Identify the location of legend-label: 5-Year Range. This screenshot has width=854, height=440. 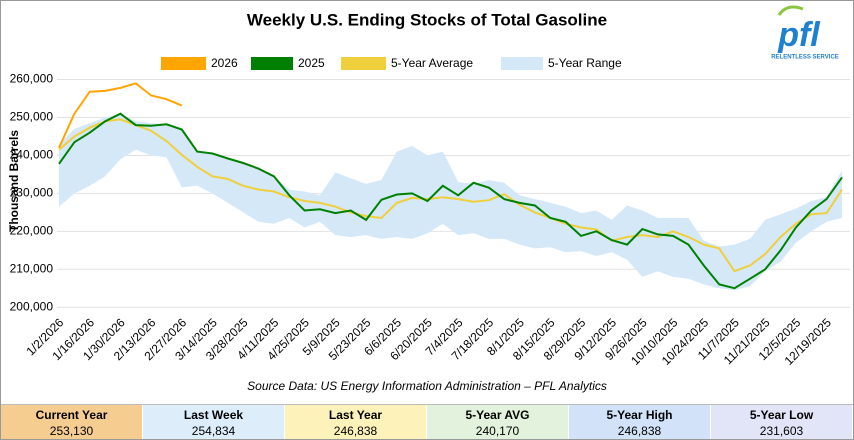
(585, 63).